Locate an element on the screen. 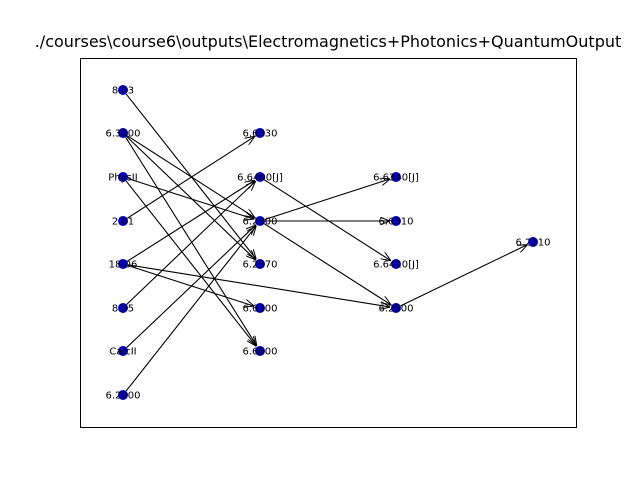 This screenshot has width=640, height=480. edge-a6-b2 is located at coordinates (190, 243).